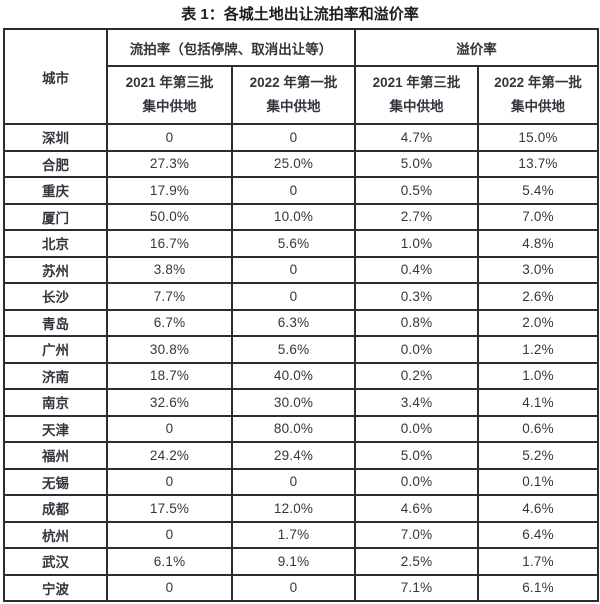  What do you see at coordinates (55, 375) in the screenshot?
I see `city-cell: 济南` at bounding box center [55, 375].